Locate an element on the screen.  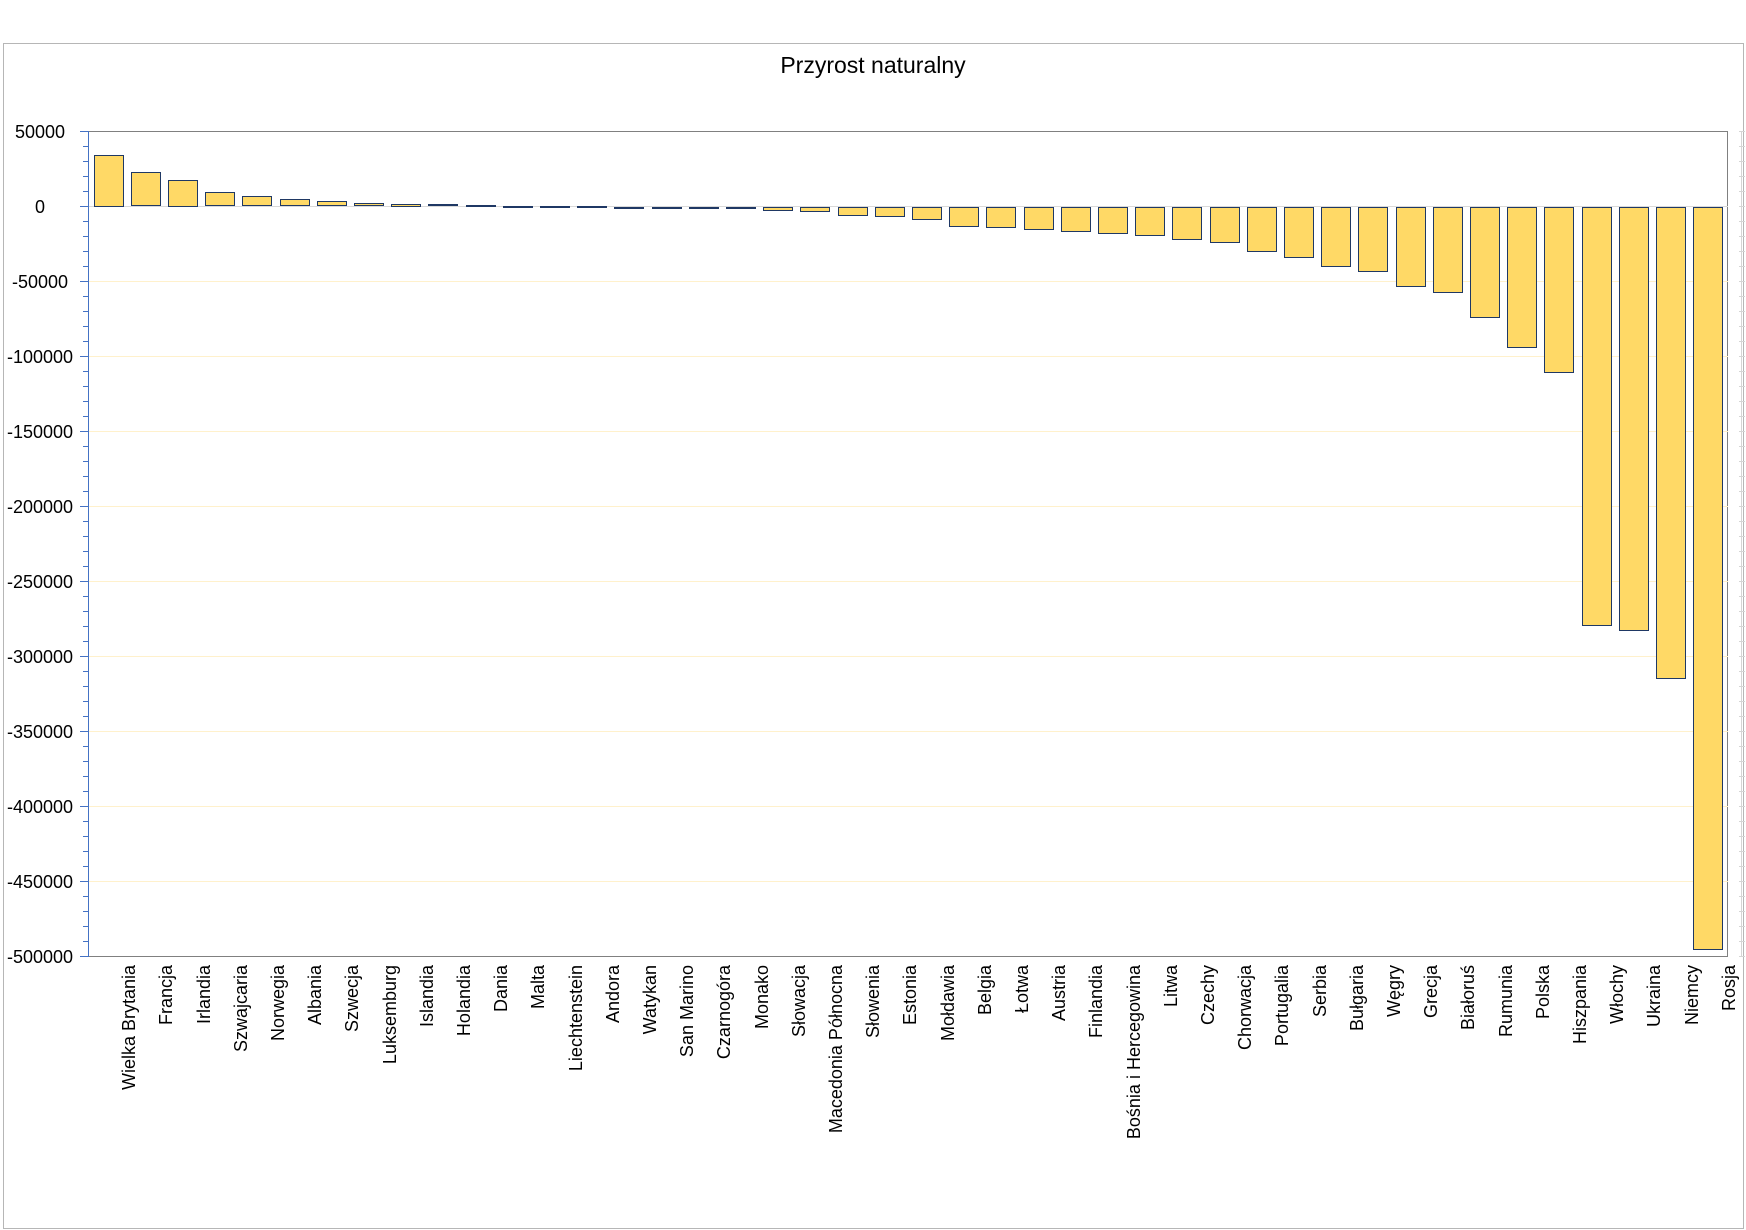
x-axis-label: Watykan is located at coordinates (649, 1000).